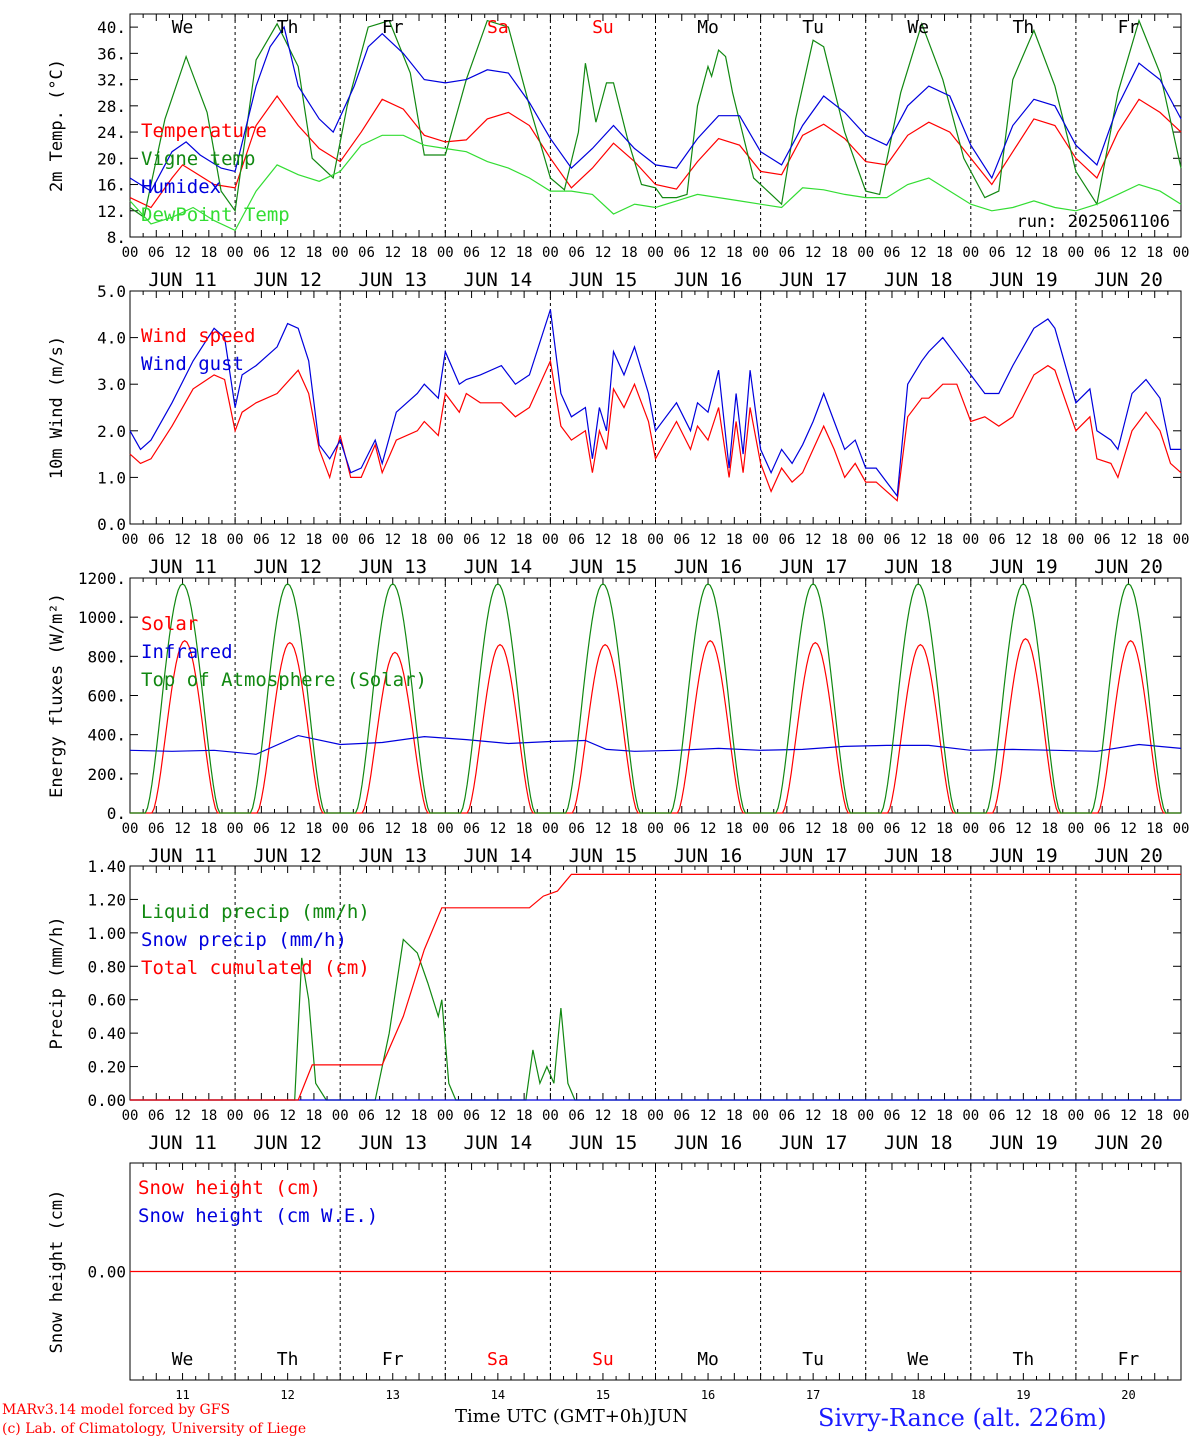  Describe the element at coordinates (918, 1395) in the screenshot. I see `day-number-label: 18` at that location.